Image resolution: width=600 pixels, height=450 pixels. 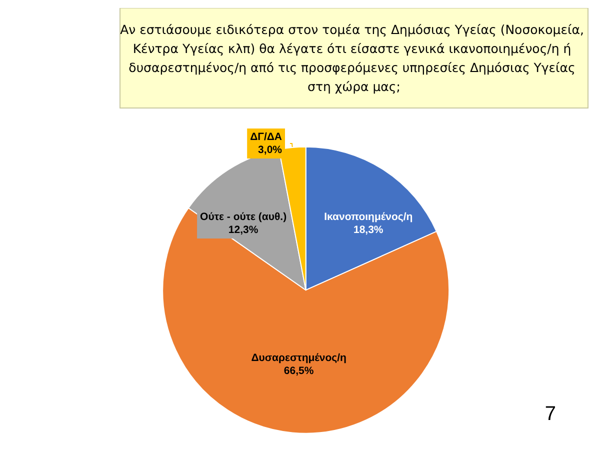 I want to click on slice-label: Ούτε - ούτε (αυθ.), so click(x=243, y=216).